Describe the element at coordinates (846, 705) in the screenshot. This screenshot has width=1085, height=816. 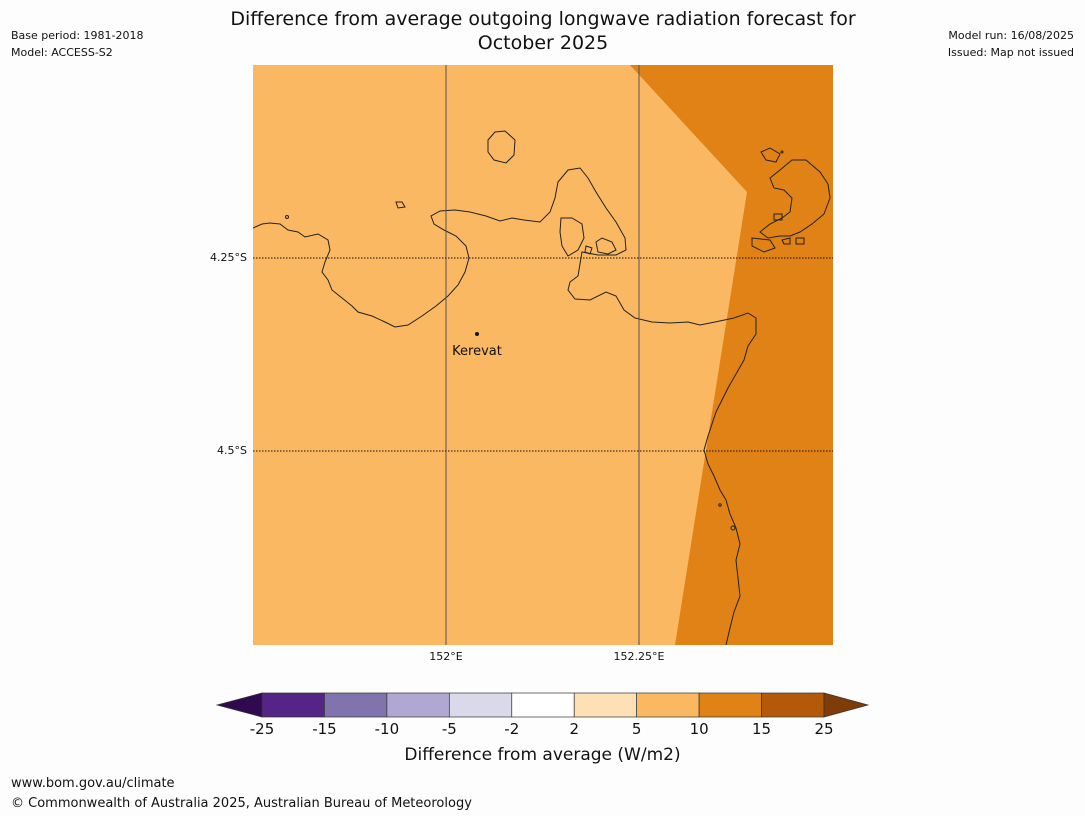
I see `colorbar-extend-high` at that location.